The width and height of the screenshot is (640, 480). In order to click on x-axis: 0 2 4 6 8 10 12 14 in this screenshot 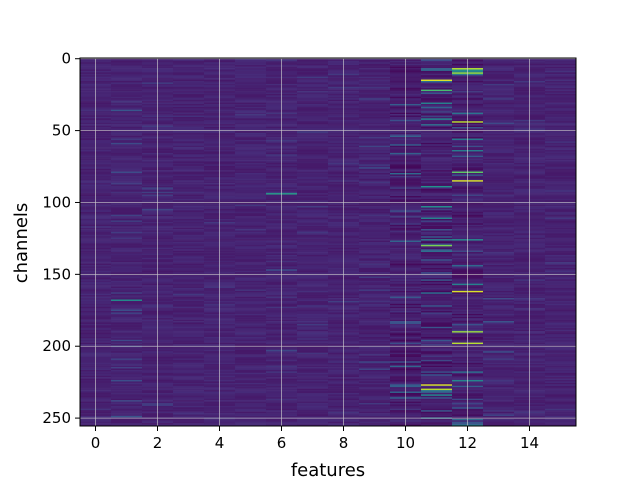, I will do `click(315, 439)`.